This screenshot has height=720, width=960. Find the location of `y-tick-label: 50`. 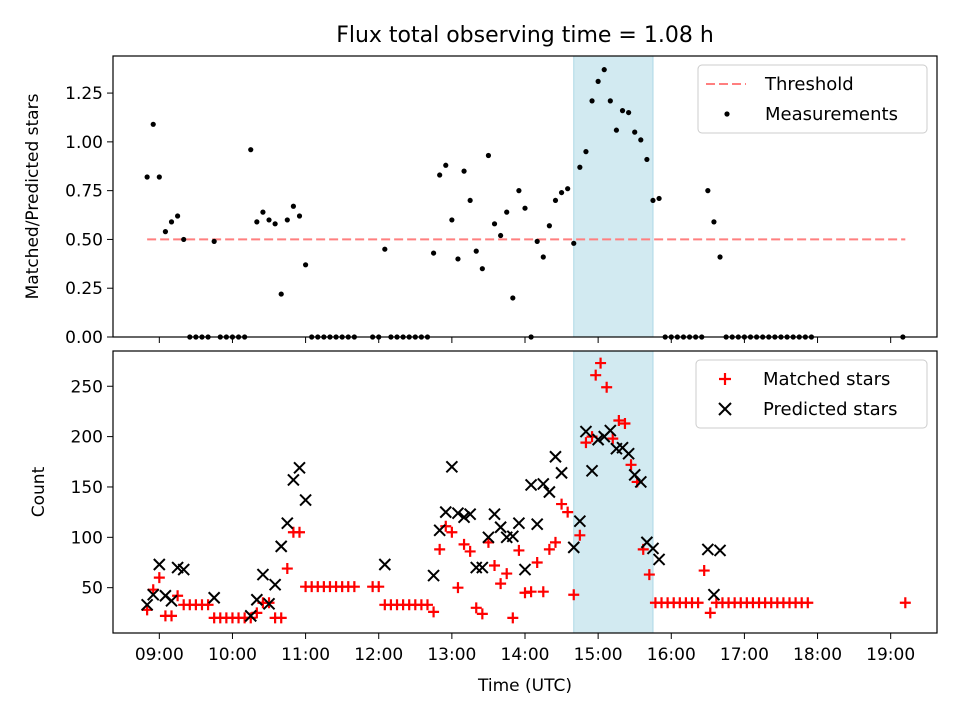

y-tick-label: 50 is located at coordinates (92, 589).